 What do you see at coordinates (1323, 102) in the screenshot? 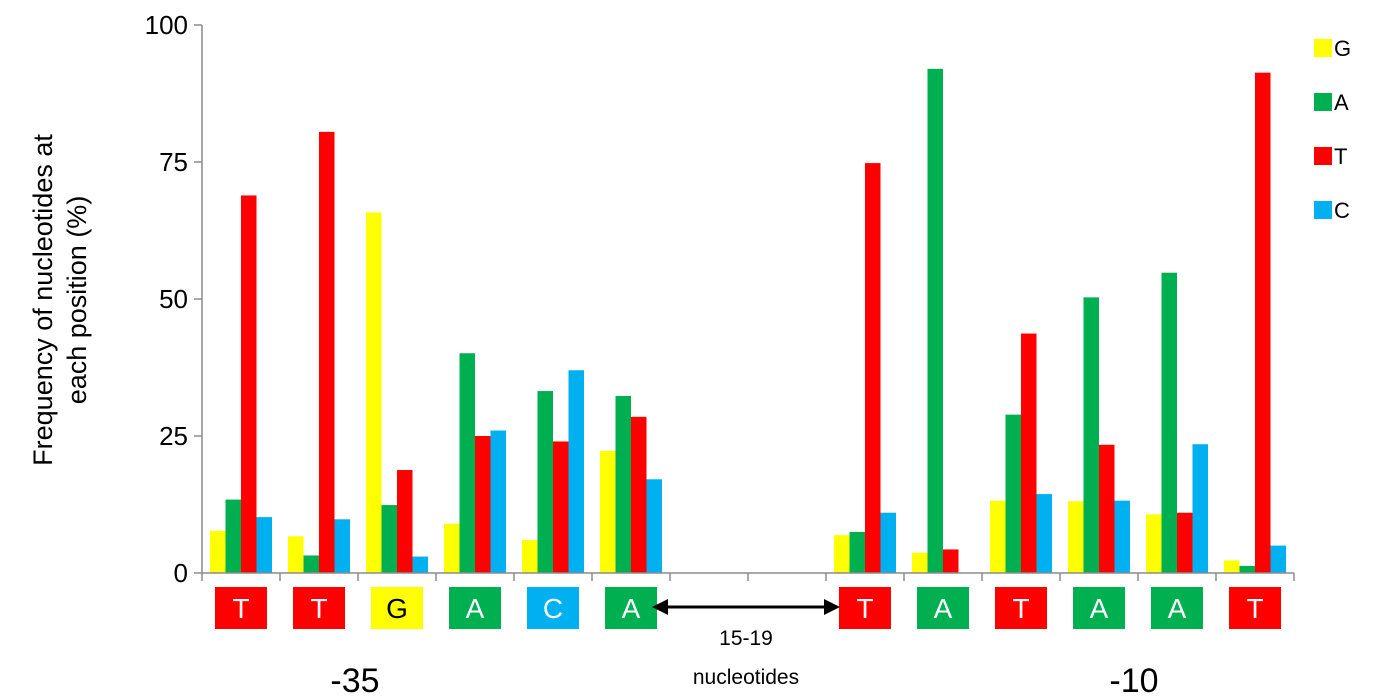
I see `legend-swatch-a` at bounding box center [1323, 102].